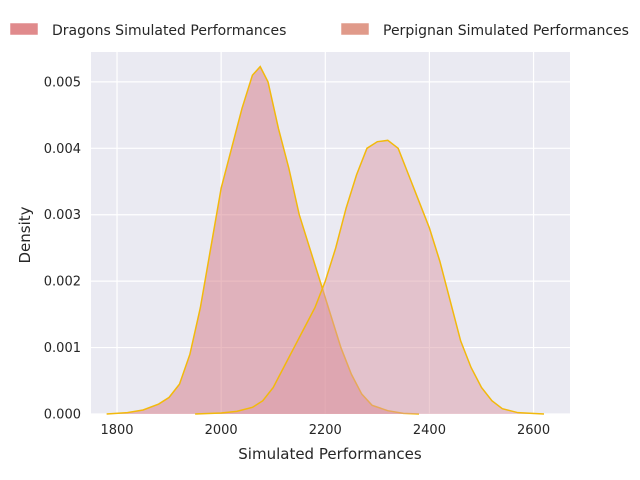 The height and width of the screenshot is (480, 640). What do you see at coordinates (330, 454) in the screenshot?
I see `x-axis-label: Simulated Performances` at bounding box center [330, 454].